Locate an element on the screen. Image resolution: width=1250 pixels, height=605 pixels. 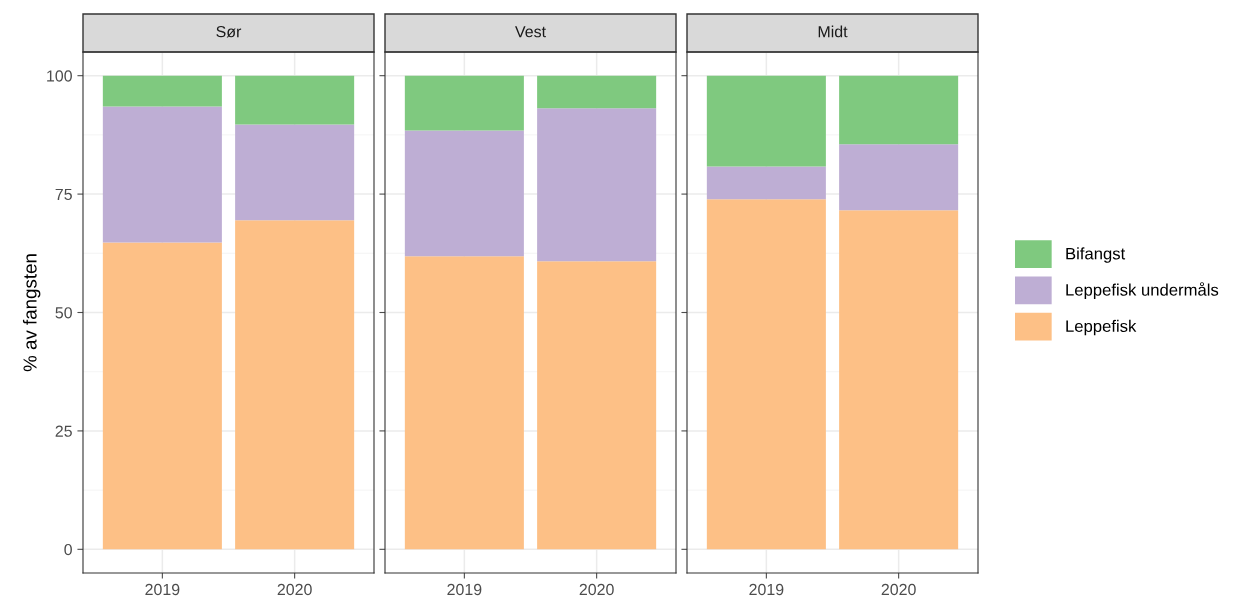
legend-label: Bifangst is located at coordinates (1096, 255).